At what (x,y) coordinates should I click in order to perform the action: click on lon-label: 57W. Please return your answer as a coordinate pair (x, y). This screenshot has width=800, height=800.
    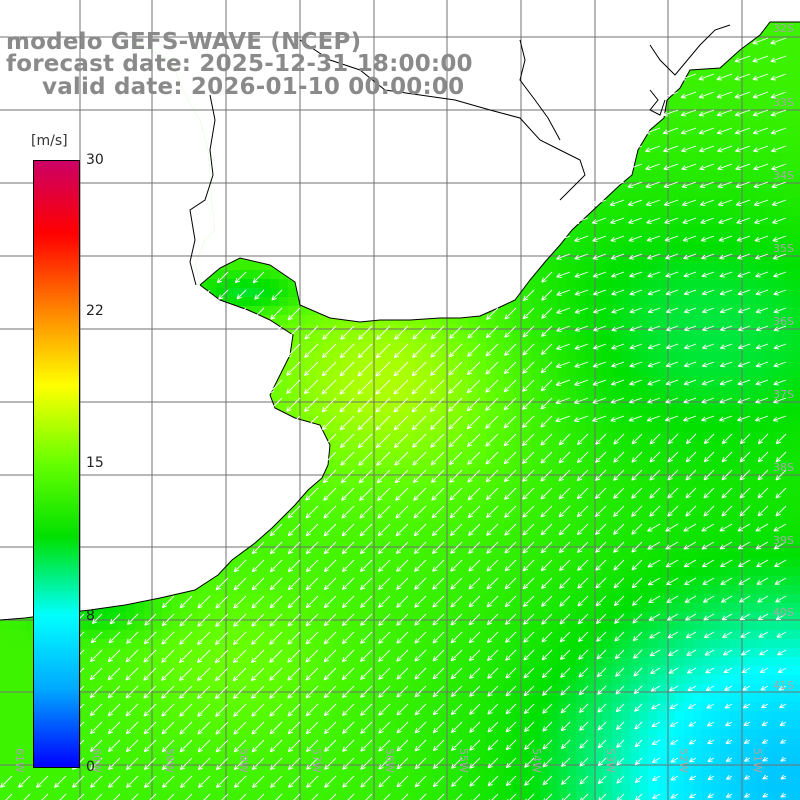
    Looking at the image, I should click on (316, 760).